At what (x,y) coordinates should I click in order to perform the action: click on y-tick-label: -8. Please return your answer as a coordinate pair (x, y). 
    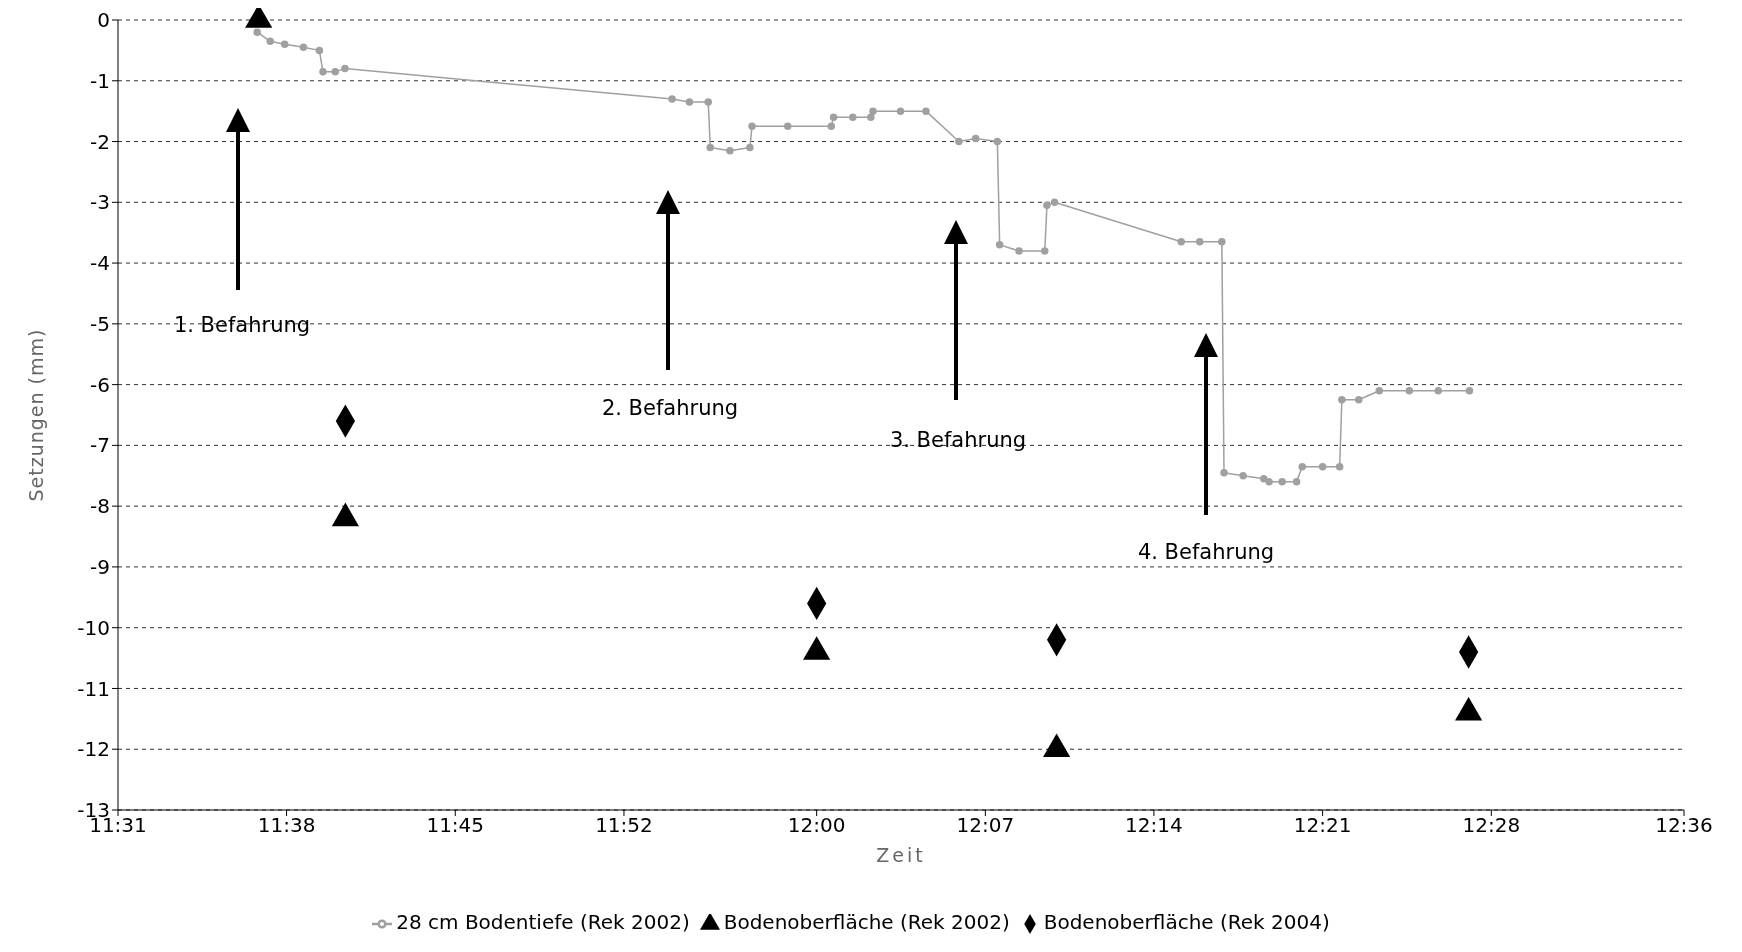
    Looking at the image, I should click on (100, 506).